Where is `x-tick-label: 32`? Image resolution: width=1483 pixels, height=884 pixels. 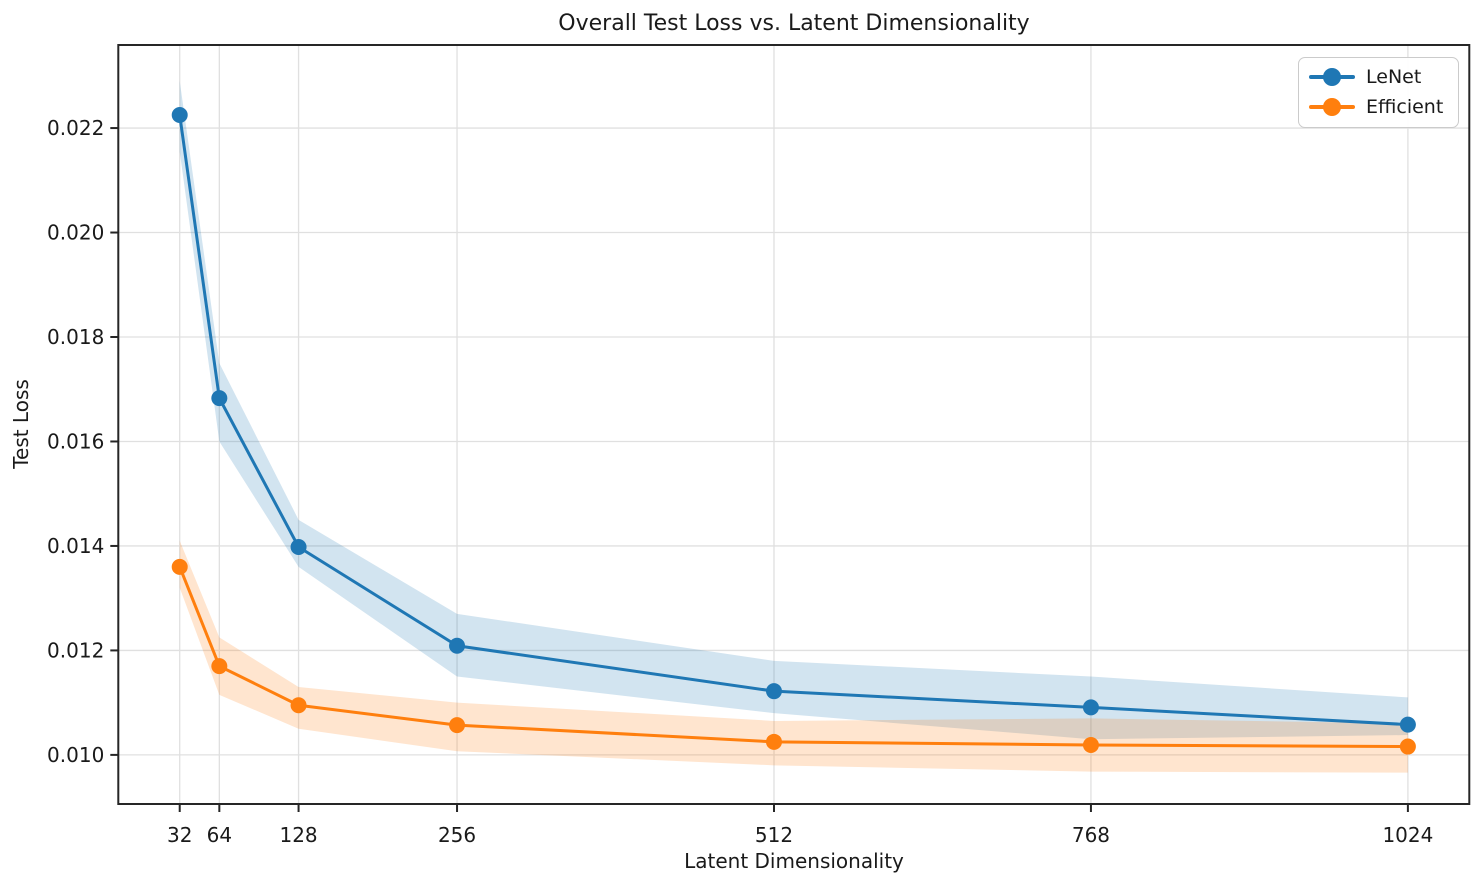 x-tick-label: 32 is located at coordinates (179, 835).